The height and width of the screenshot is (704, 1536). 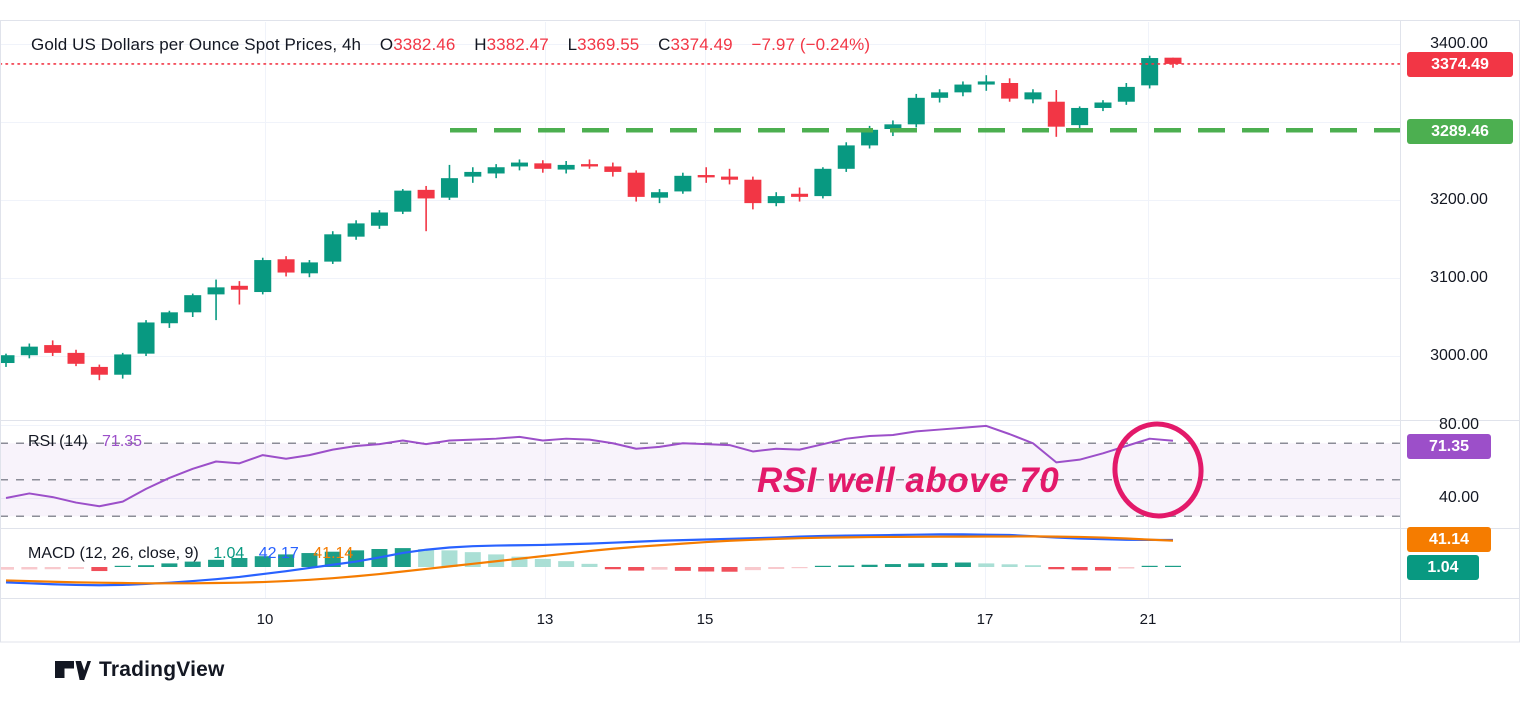 I want to click on macd-signal-value: 41.14, so click(x=333, y=553).